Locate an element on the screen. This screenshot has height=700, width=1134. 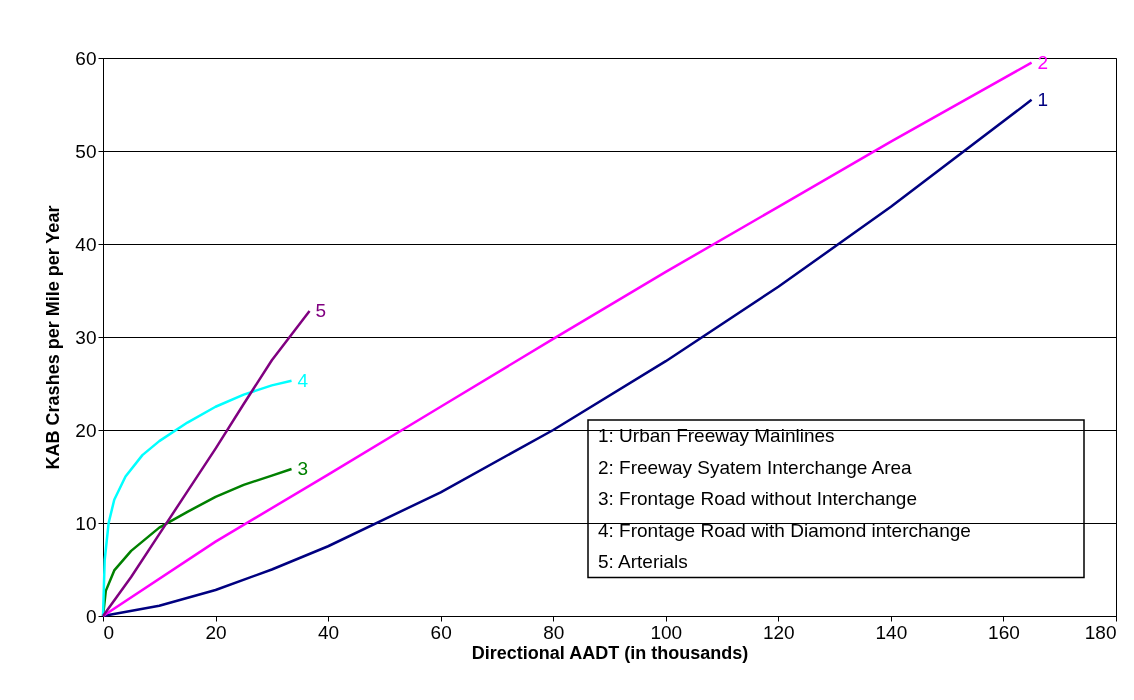
x-tick-label: 80 is located at coordinates (554, 632).